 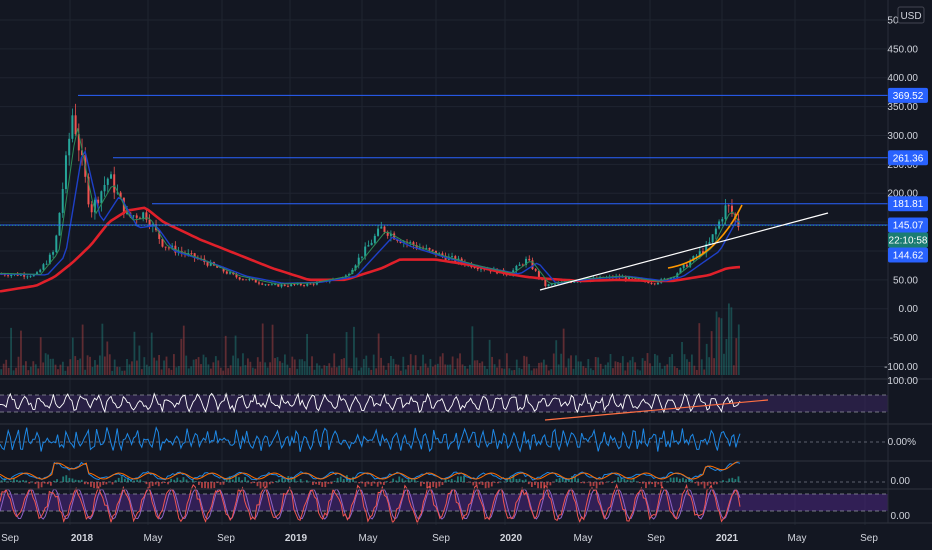 I want to click on rsi-pane, so click(x=444, y=406).